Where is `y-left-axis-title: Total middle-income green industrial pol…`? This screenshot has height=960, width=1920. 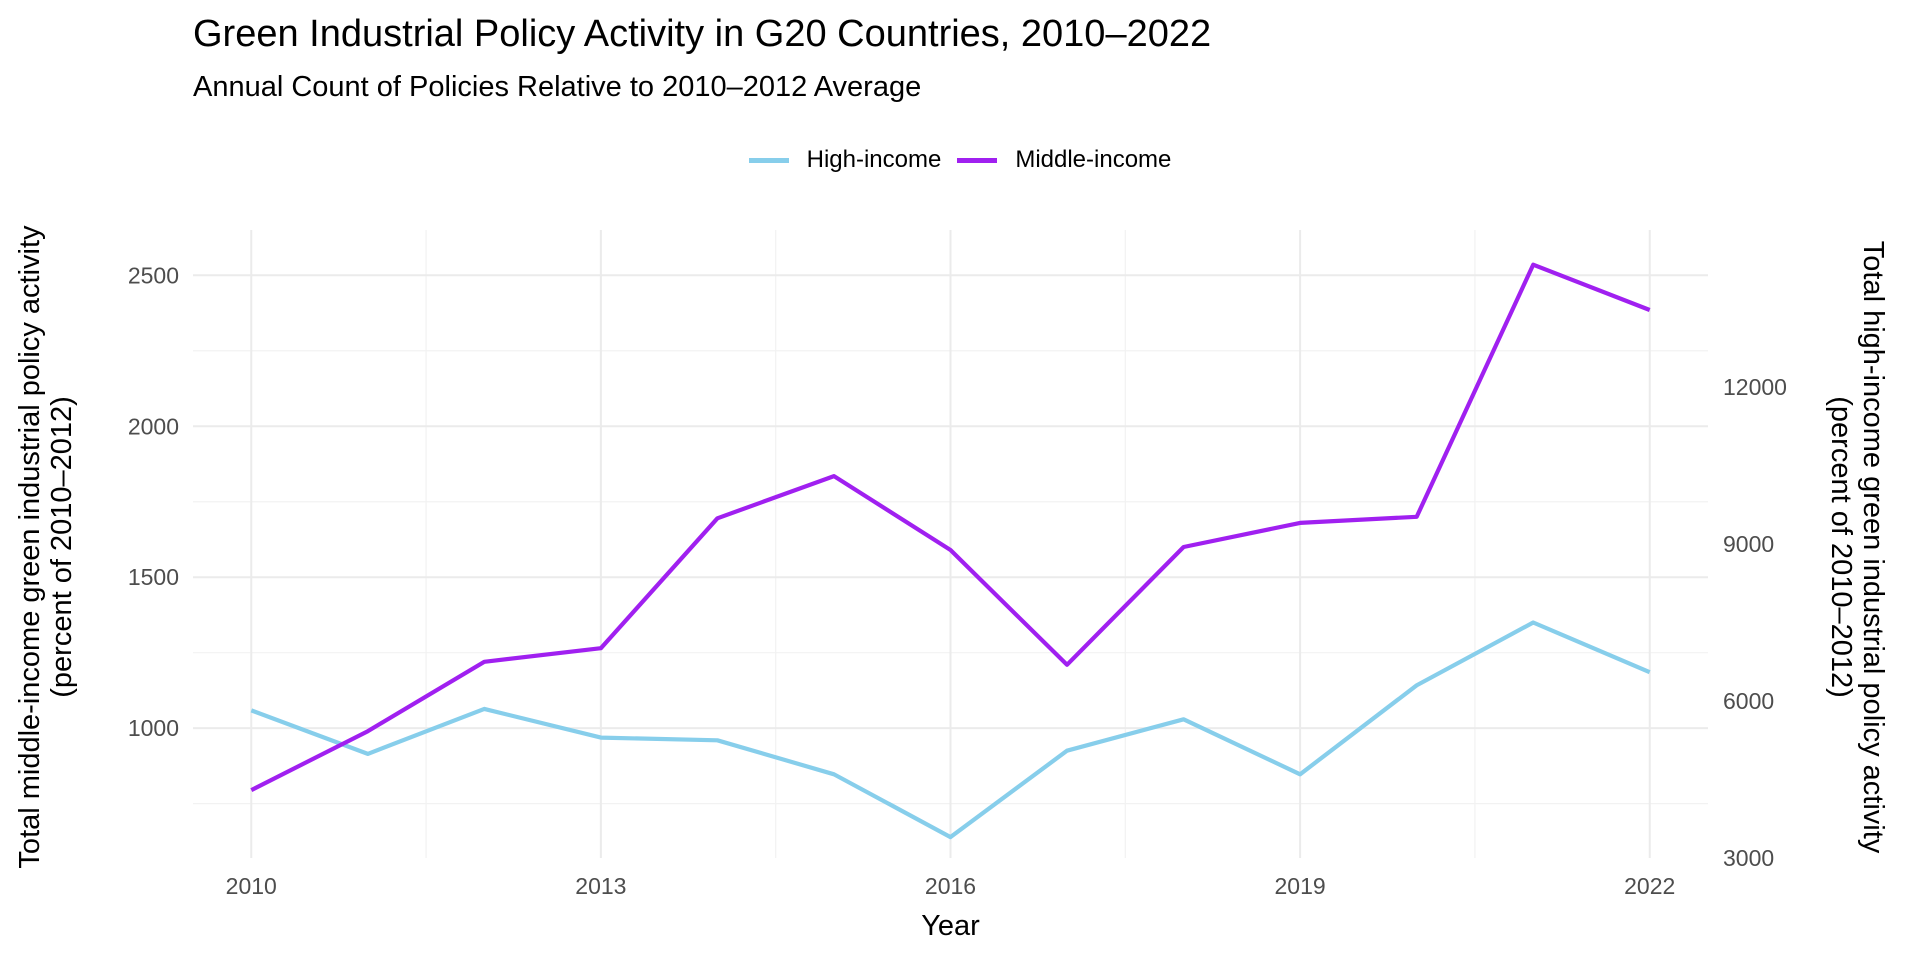
y-left-axis-title: Total middle-income green industrial pol… is located at coordinates (46, 547).